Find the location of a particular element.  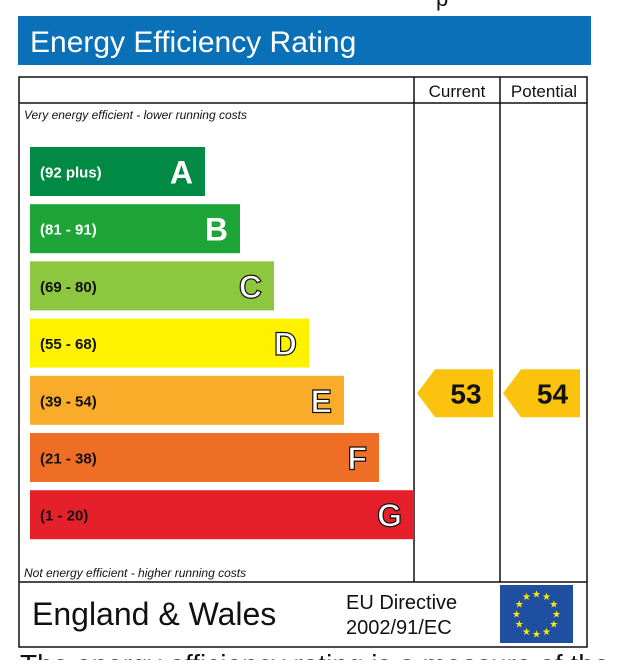

band-range-e: (39 - 54) is located at coordinates (68, 401).